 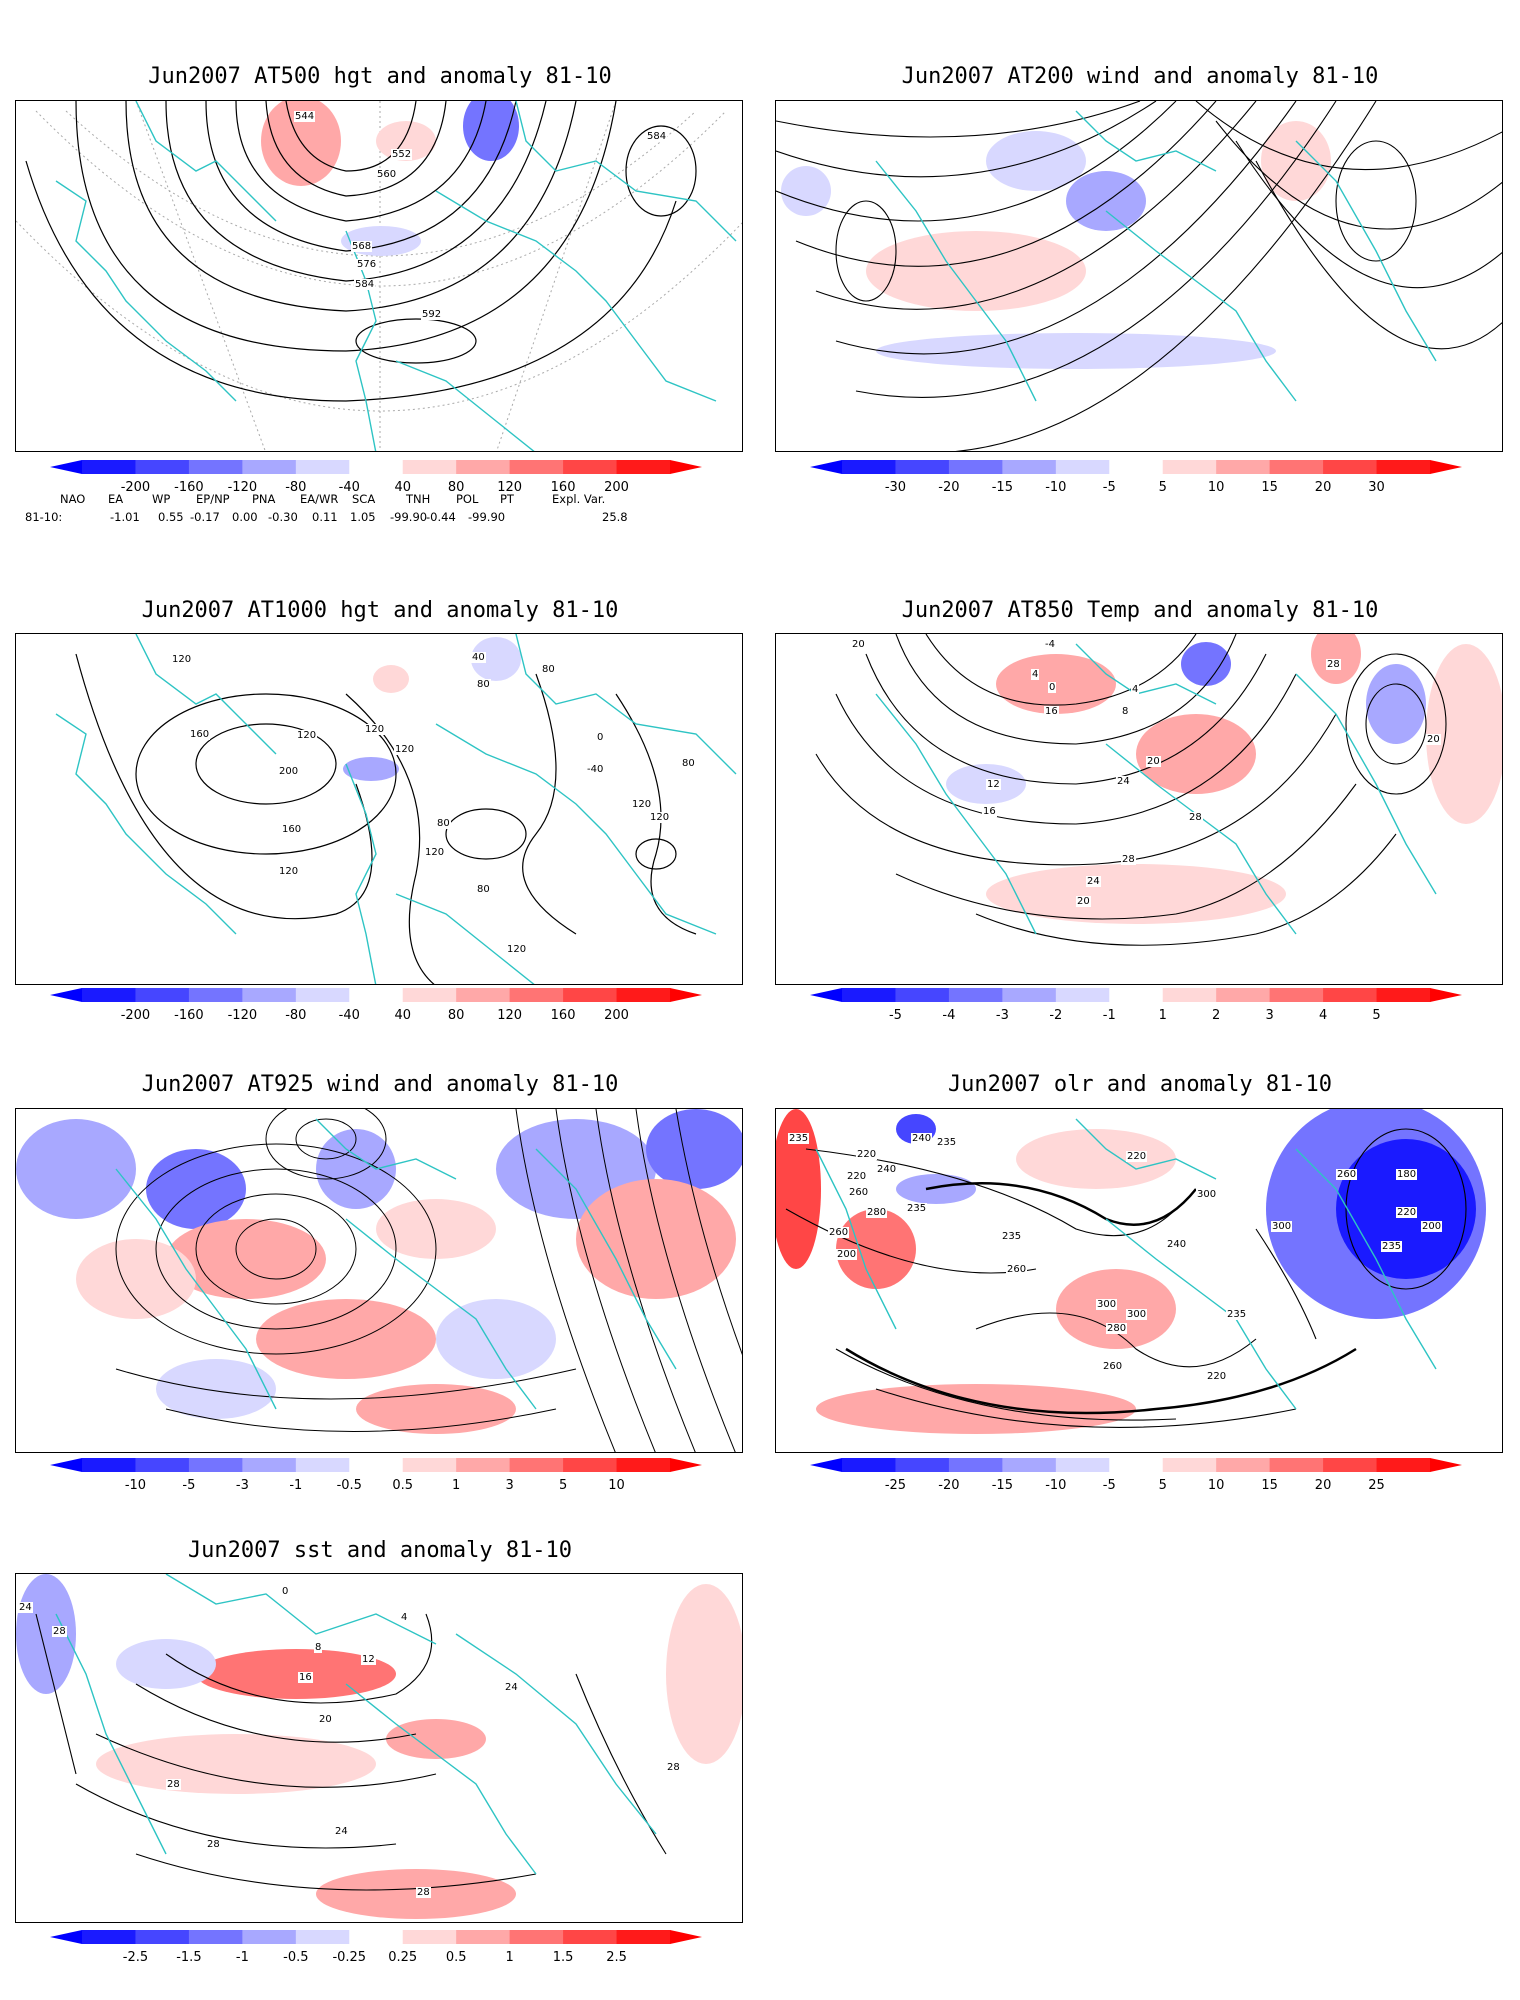 I want to click on teleconnection-header-cell: NAO, so click(x=73, y=499).